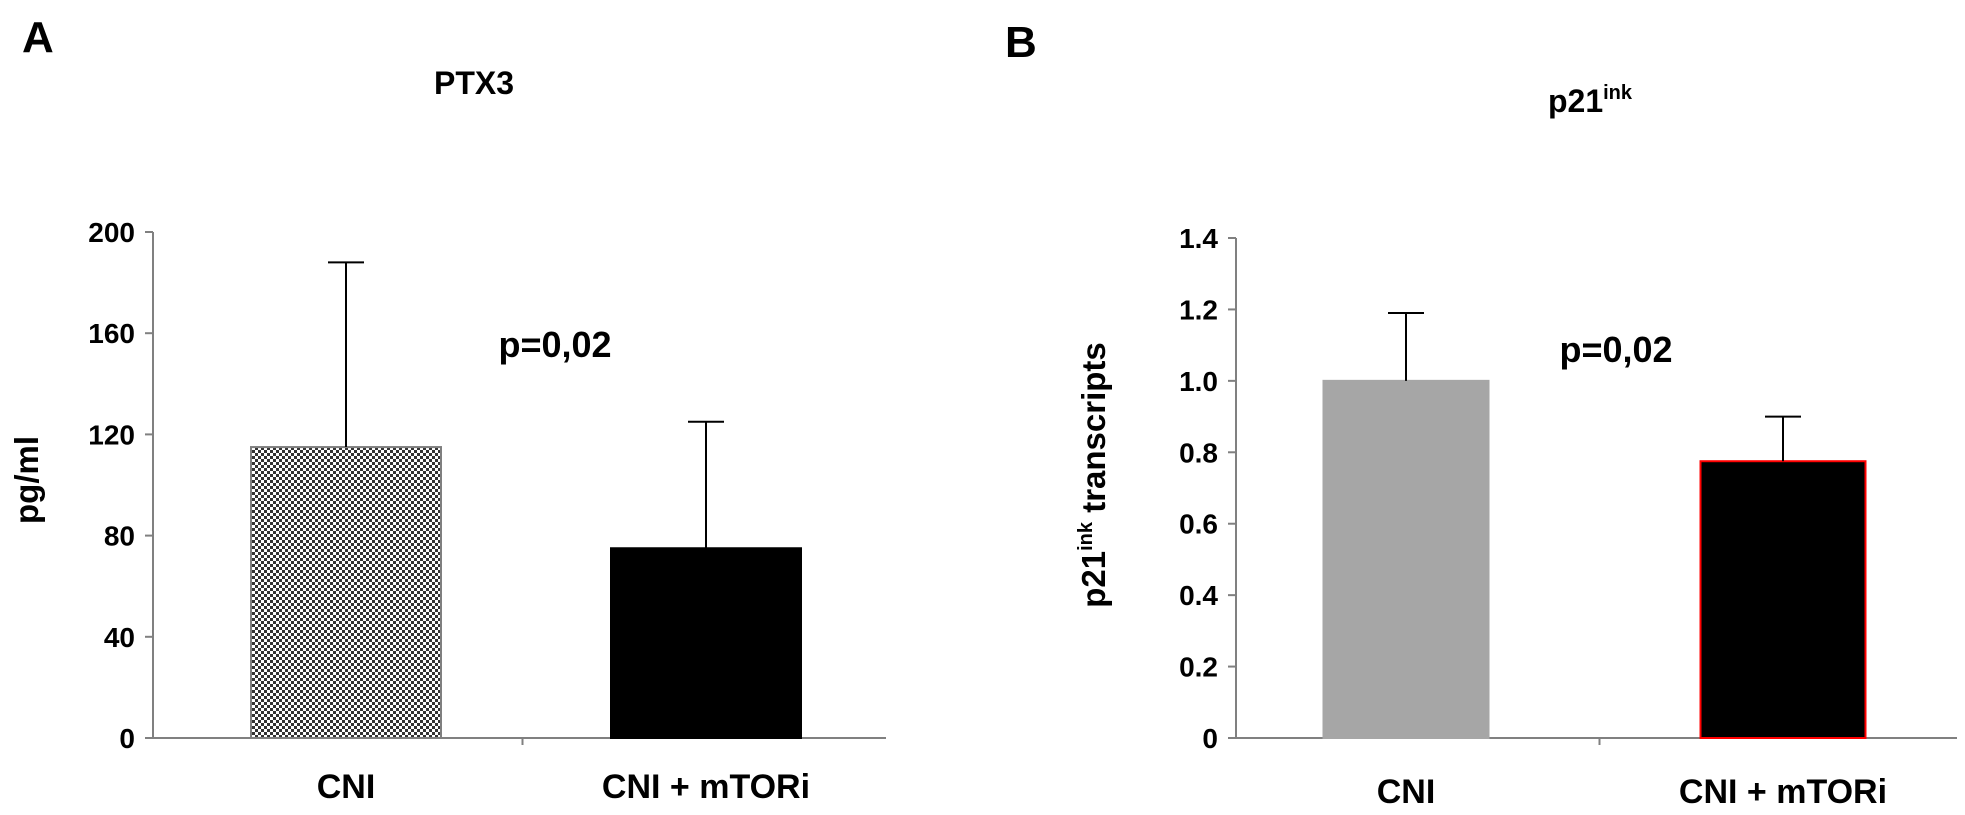 The height and width of the screenshot is (815, 1965). I want to click on y-tick-label-b: 0.8, so click(1198, 452).